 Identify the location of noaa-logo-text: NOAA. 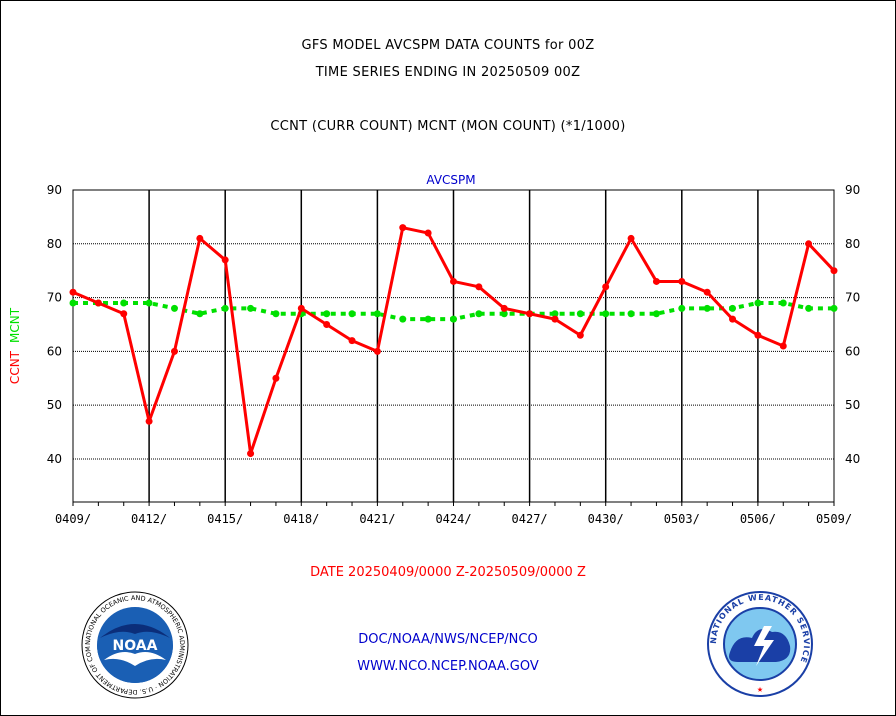
(135, 646).